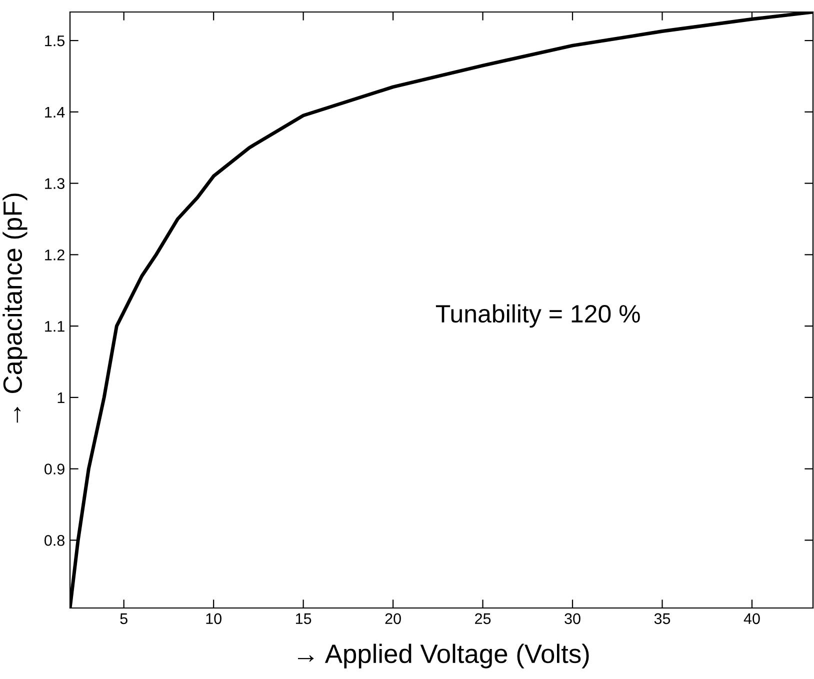 Image resolution: width=814 pixels, height=679 pixels. Describe the element at coordinates (662, 618) in the screenshot. I see `x-tick-label: 35` at that location.